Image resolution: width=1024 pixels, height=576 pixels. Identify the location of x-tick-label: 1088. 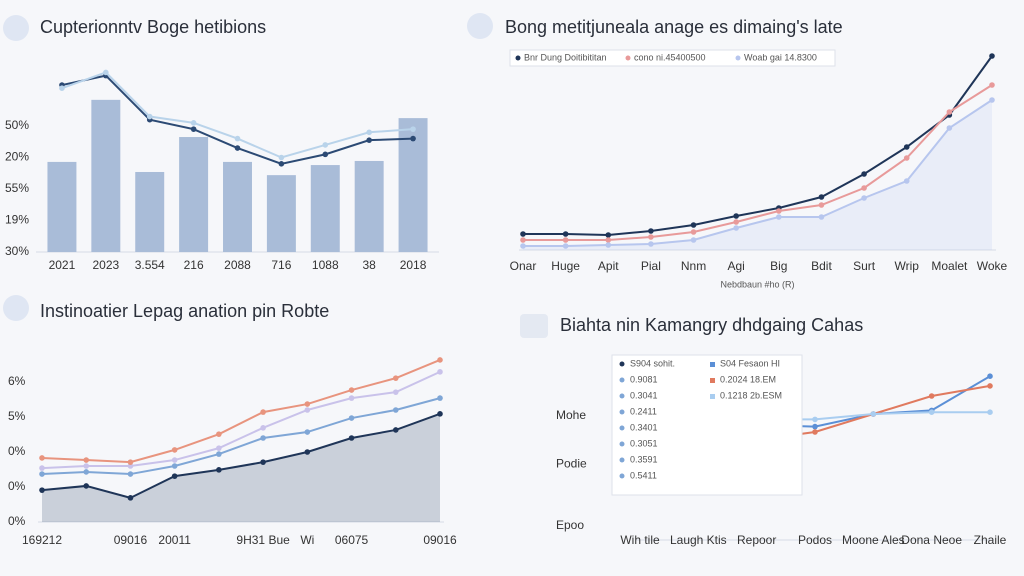
(325, 265).